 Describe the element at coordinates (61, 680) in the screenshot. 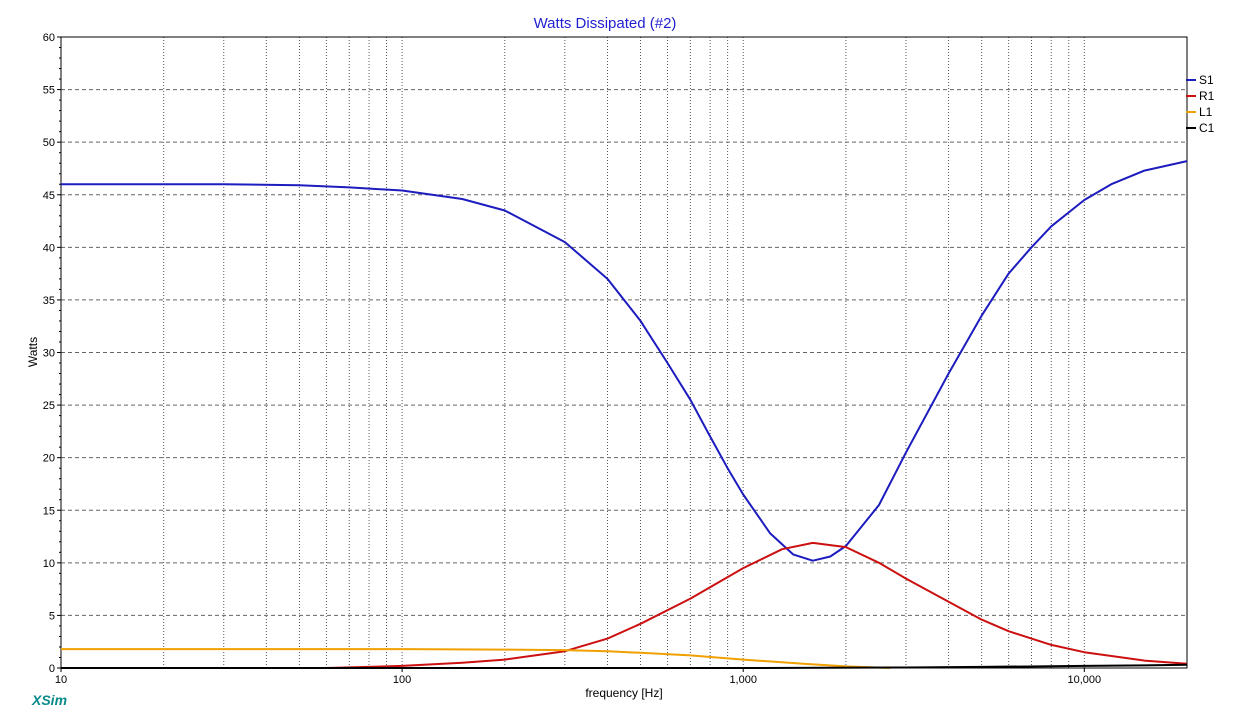

I see `x-tick-label: 10` at that location.